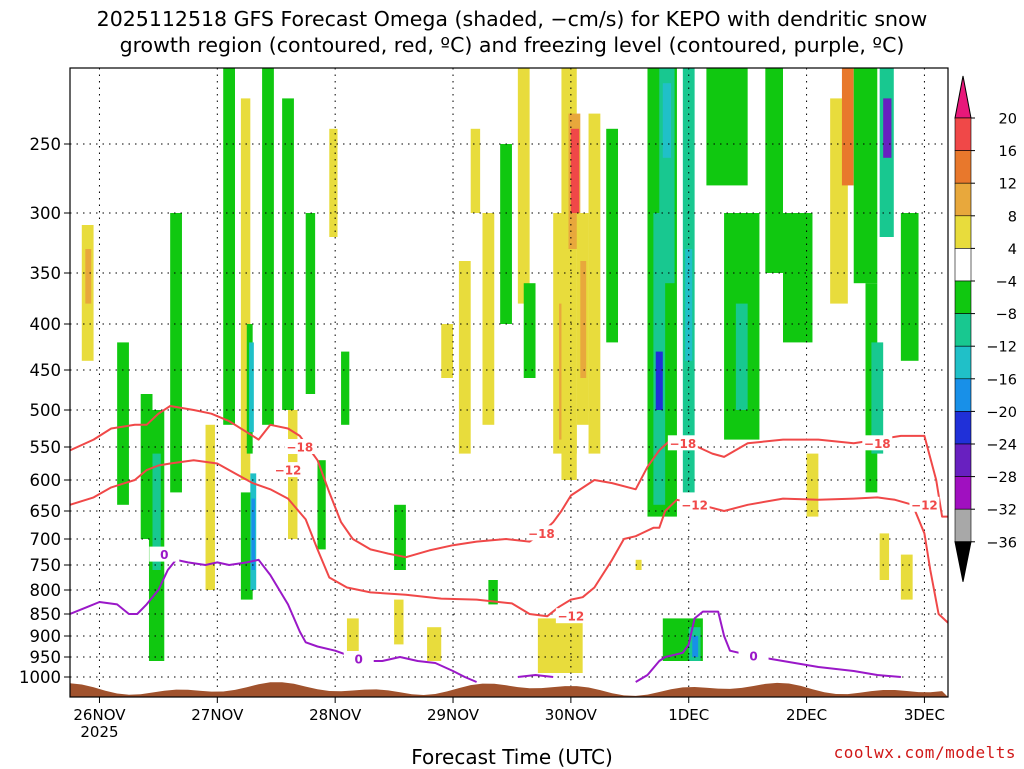  What do you see at coordinates (46, 511) in the screenshot?
I see `y-tick-label: 650` at bounding box center [46, 511].